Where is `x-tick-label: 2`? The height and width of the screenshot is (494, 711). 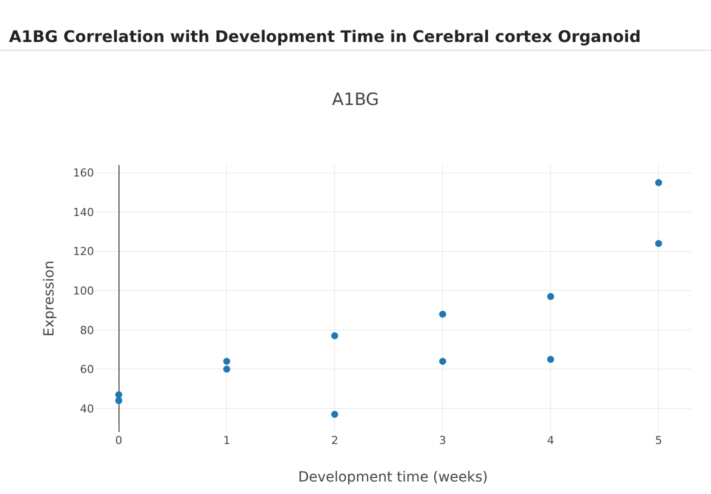
x-tick-label: 2 is located at coordinates (334, 440).